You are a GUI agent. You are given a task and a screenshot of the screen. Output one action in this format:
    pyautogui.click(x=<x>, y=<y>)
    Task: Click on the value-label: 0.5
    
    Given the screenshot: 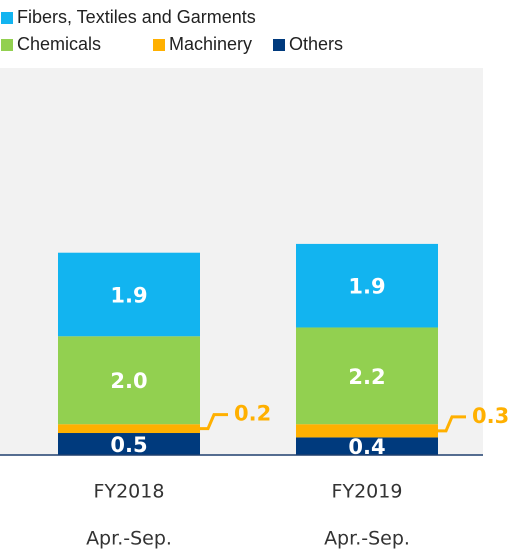 What is the action you would take?
    pyautogui.click(x=128, y=445)
    